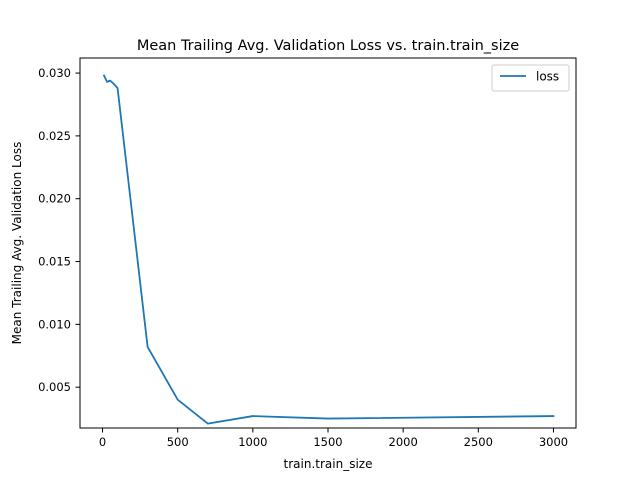 This screenshot has width=640, height=484. What do you see at coordinates (403, 442) in the screenshot?
I see `x-tick-label: 2000` at bounding box center [403, 442].